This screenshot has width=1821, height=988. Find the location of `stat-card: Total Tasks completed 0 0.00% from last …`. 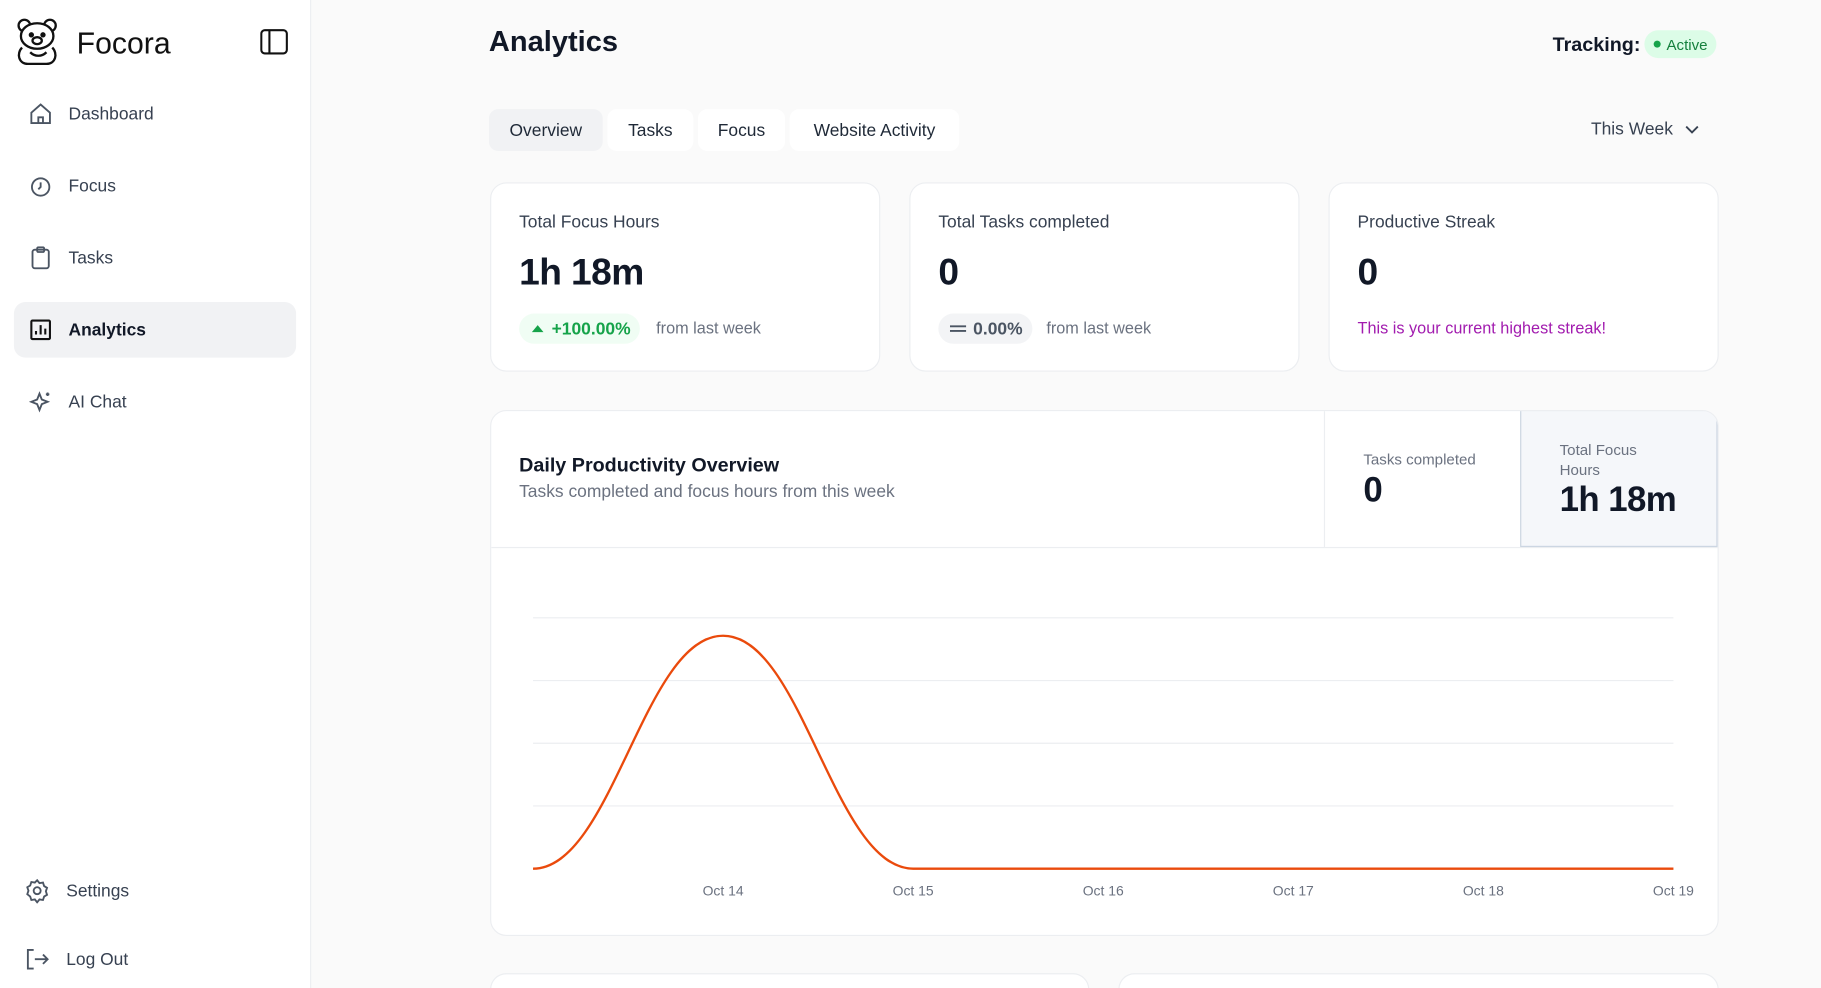

stat-card: Total Tasks completed 0 0.00% from last … is located at coordinates (1104, 277).